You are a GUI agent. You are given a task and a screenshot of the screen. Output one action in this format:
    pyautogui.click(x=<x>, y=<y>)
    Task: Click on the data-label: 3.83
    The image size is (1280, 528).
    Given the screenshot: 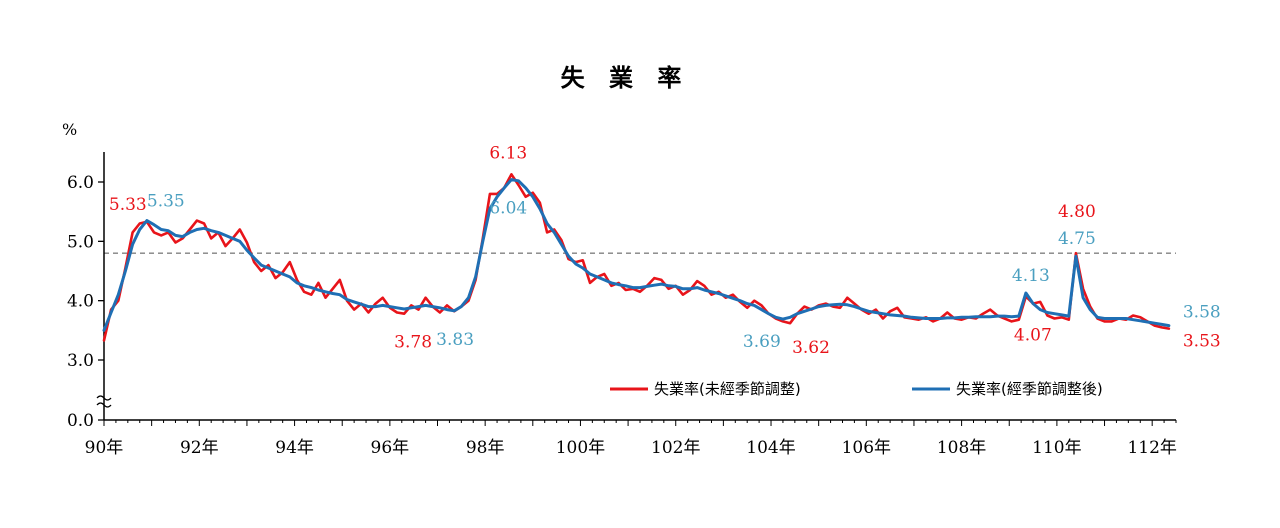 What is the action you would take?
    pyautogui.click(x=455, y=340)
    